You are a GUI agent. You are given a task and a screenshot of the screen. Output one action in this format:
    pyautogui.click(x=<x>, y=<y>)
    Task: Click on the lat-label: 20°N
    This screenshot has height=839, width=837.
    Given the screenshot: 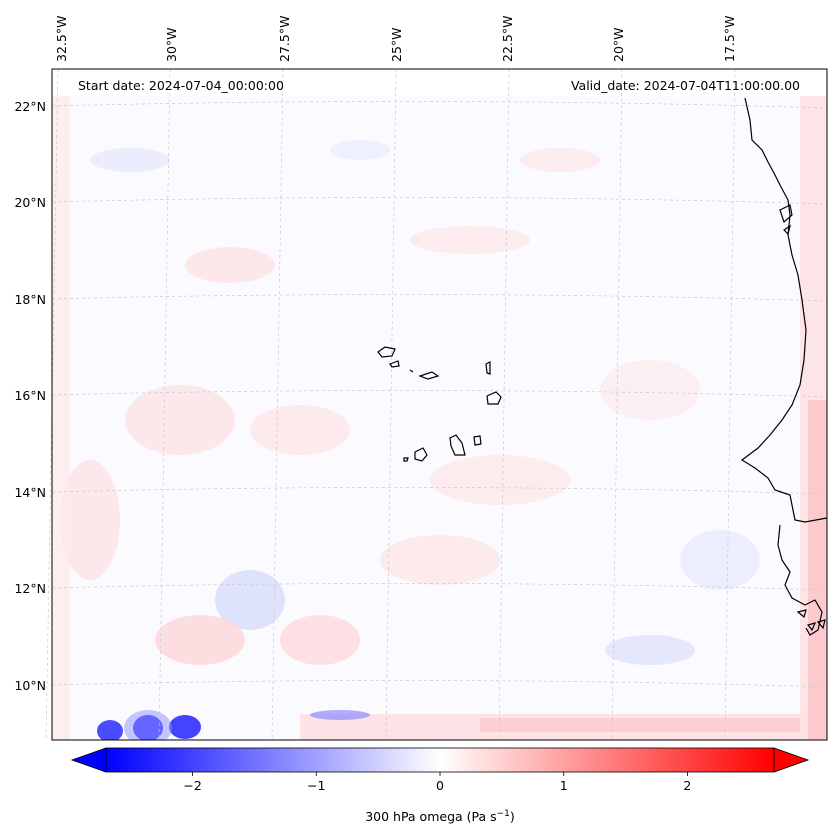 What is the action you would take?
    pyautogui.click(x=30, y=202)
    